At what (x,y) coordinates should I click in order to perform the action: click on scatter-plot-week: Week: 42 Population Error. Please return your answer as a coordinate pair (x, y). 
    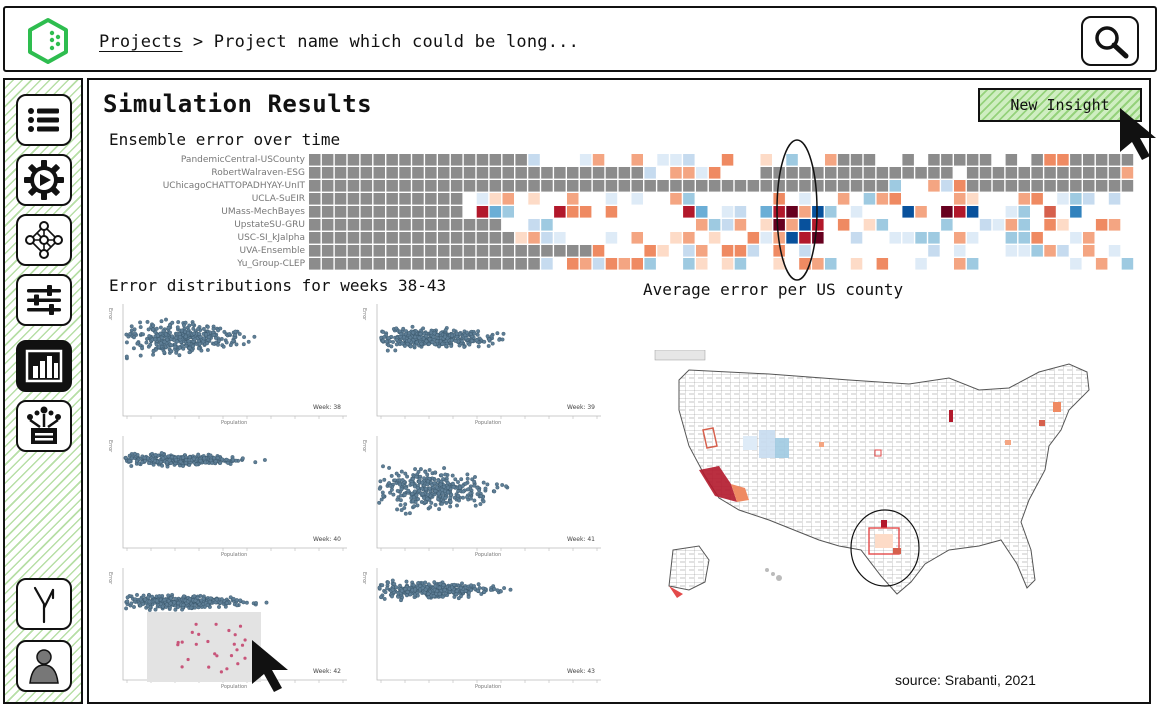
    Looking at the image, I should click on (226, 629).